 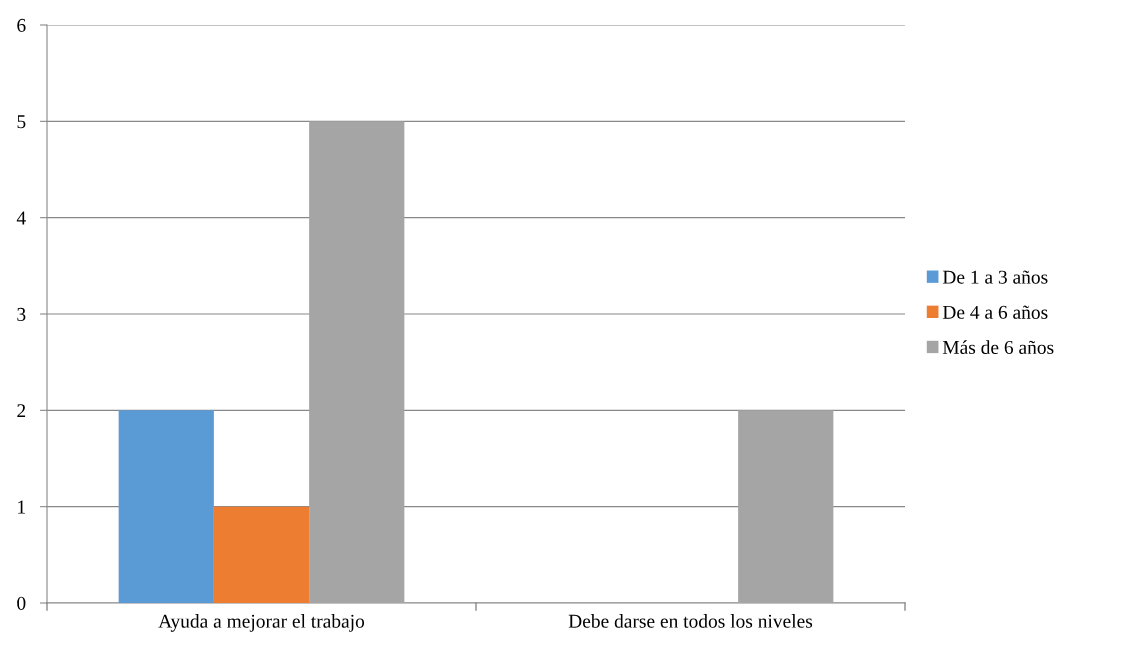 I want to click on y-tick-label: 3, so click(x=21, y=314).